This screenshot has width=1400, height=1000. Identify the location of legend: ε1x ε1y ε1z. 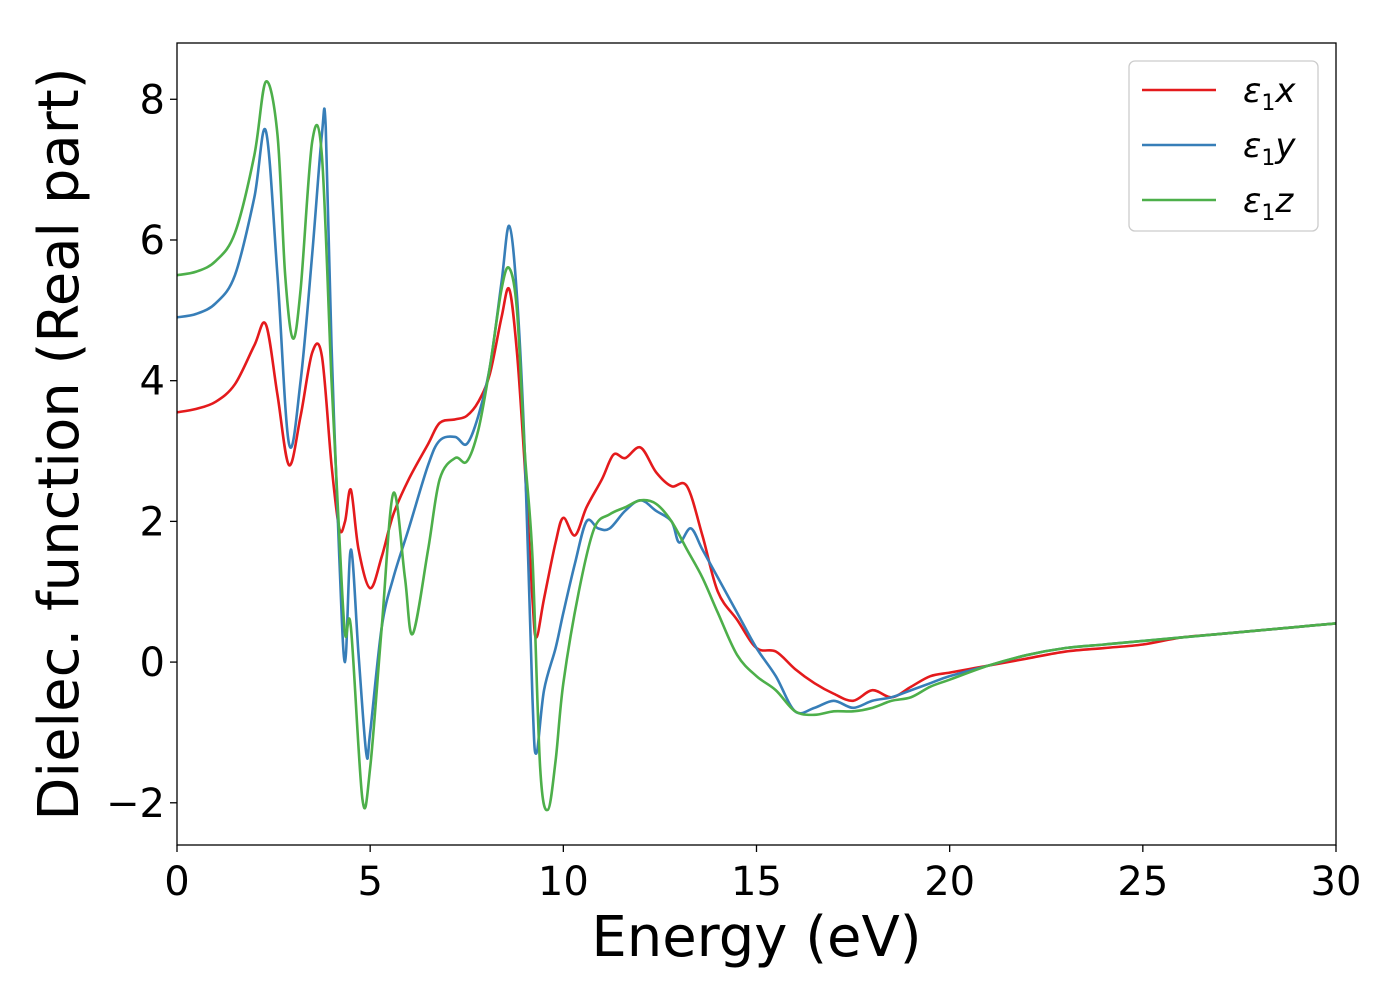
(1223, 146).